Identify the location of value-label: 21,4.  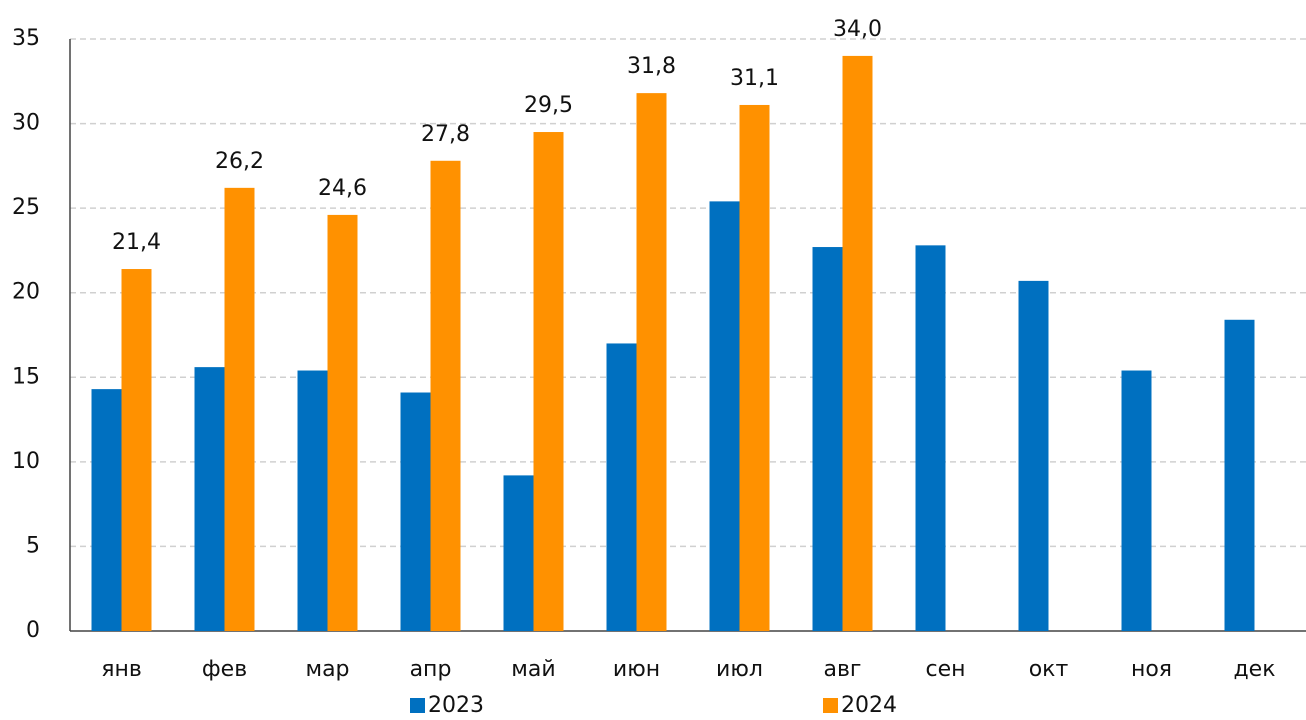
(136, 242).